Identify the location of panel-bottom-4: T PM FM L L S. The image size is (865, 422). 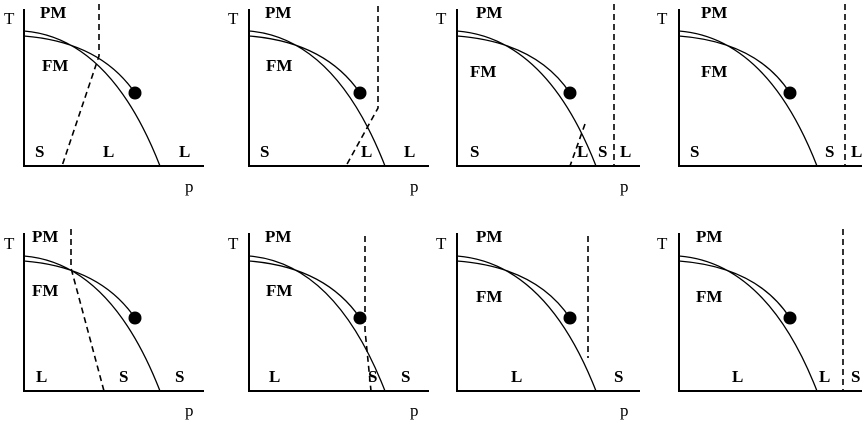
(759, 309).